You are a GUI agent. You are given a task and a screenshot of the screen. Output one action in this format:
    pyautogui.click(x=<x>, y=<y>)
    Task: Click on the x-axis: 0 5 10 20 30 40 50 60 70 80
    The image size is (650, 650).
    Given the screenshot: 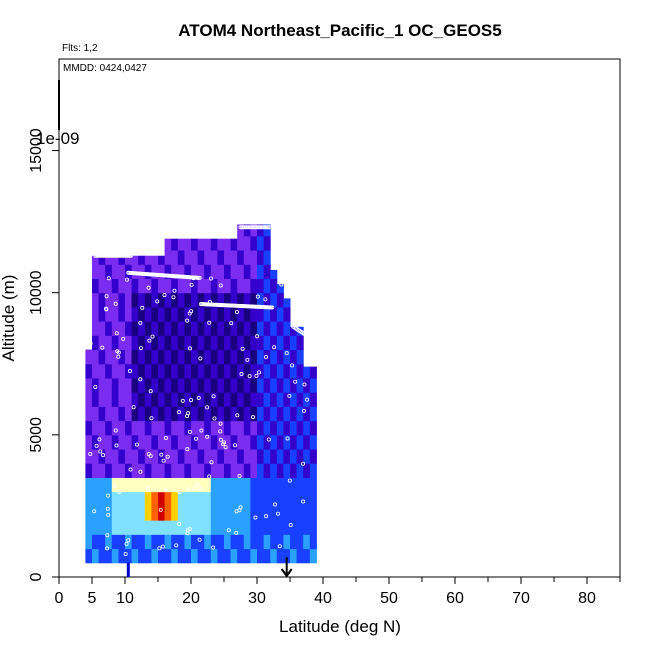 What is the action you would take?
    pyautogui.click(x=338, y=592)
    